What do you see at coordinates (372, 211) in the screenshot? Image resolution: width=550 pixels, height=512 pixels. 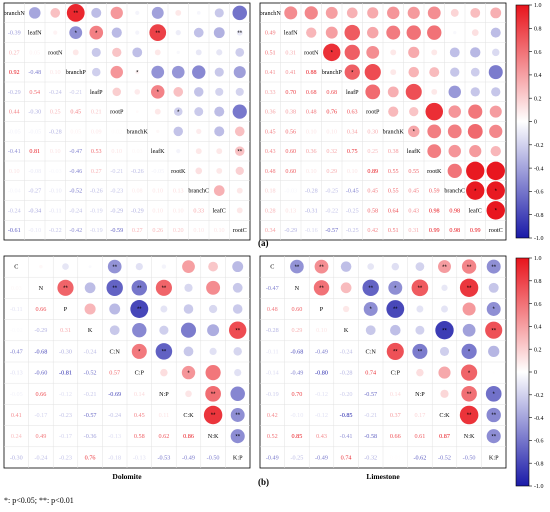 I see `correlation-value: 0.58` at bounding box center [372, 211].